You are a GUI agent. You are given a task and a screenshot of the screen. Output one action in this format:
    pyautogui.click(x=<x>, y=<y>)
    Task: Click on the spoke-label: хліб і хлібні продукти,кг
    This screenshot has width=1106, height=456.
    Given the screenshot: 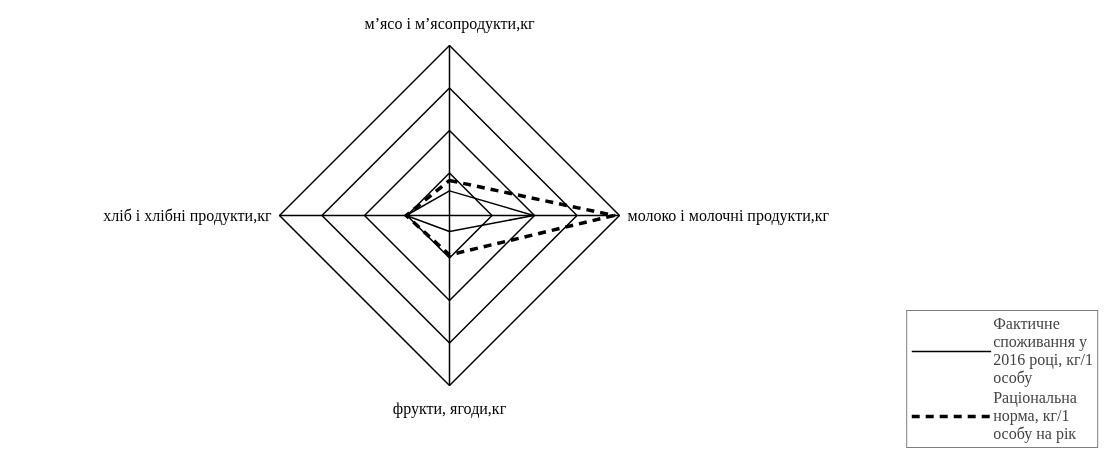 What is the action you would take?
    pyautogui.click(x=187, y=216)
    